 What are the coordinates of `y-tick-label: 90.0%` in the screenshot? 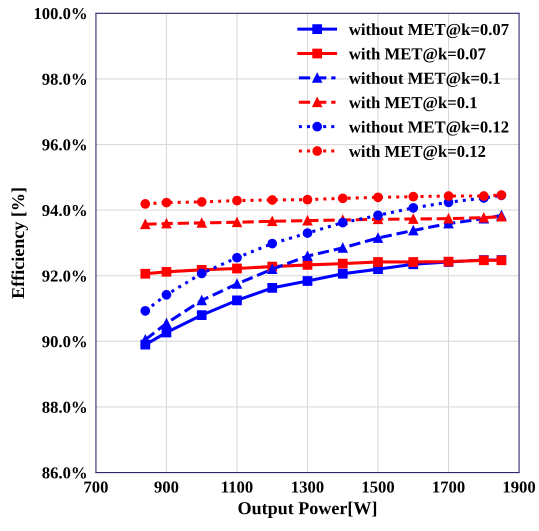 It's located at (64, 342).